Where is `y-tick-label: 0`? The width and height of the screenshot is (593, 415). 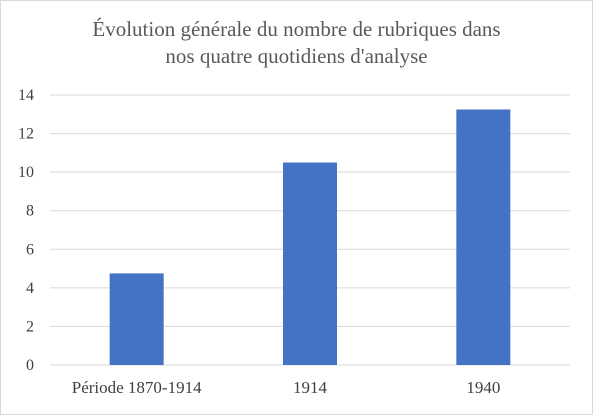 y-tick-label: 0 is located at coordinates (30, 365).